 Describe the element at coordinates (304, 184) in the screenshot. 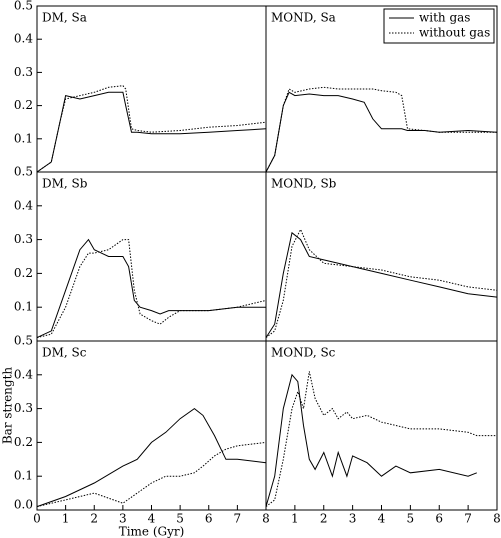

I see `panel-title: MOND, Sb` at that location.